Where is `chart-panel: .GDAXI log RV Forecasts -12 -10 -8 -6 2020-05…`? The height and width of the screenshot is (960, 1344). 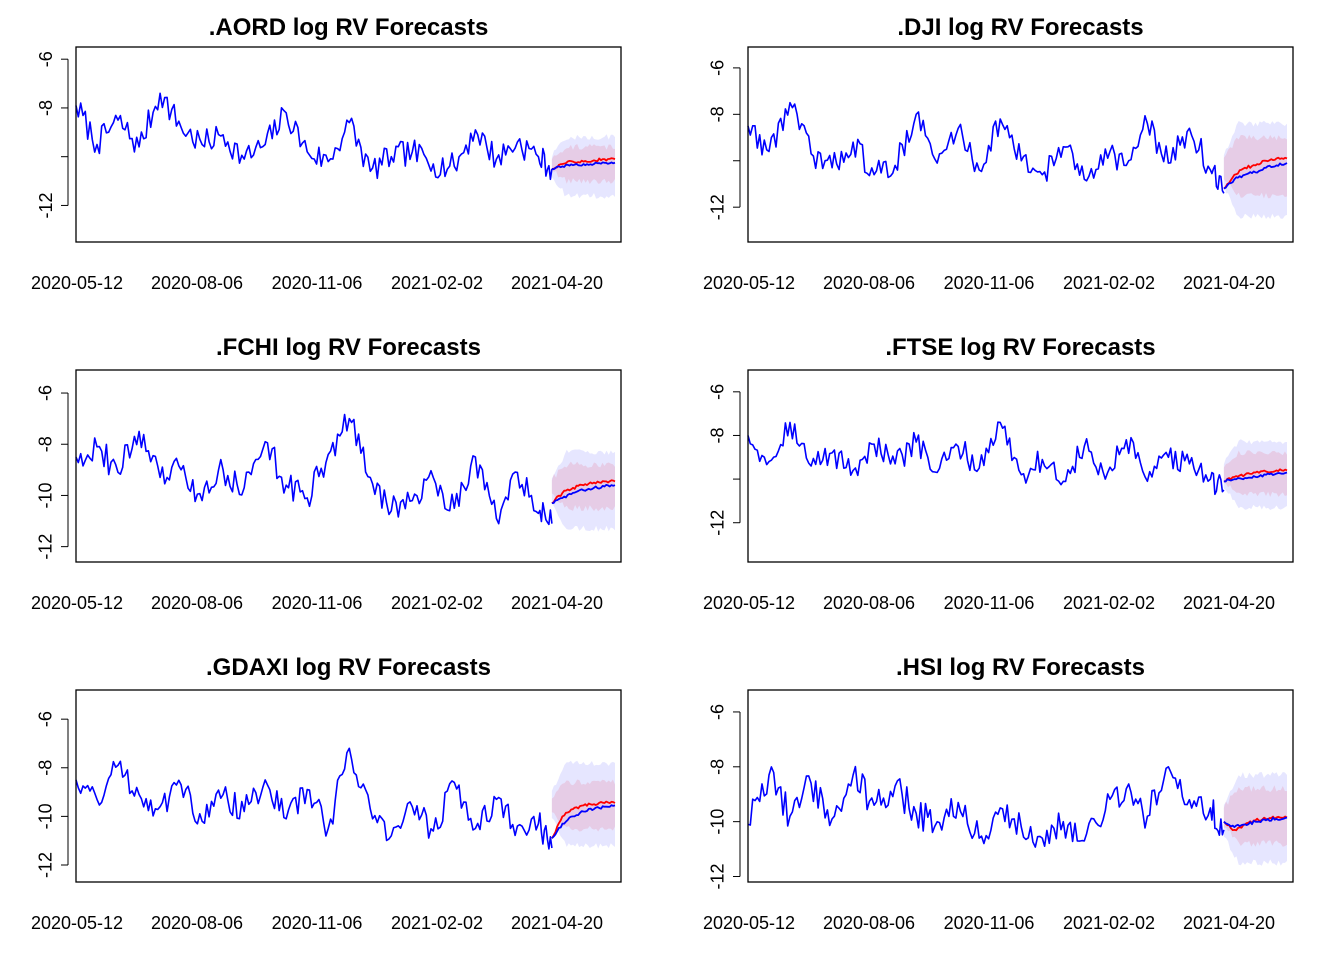 chart-panel: .GDAXI log RV Forecasts -12 -10 -8 -6 2020-05… is located at coordinates (326, 793).